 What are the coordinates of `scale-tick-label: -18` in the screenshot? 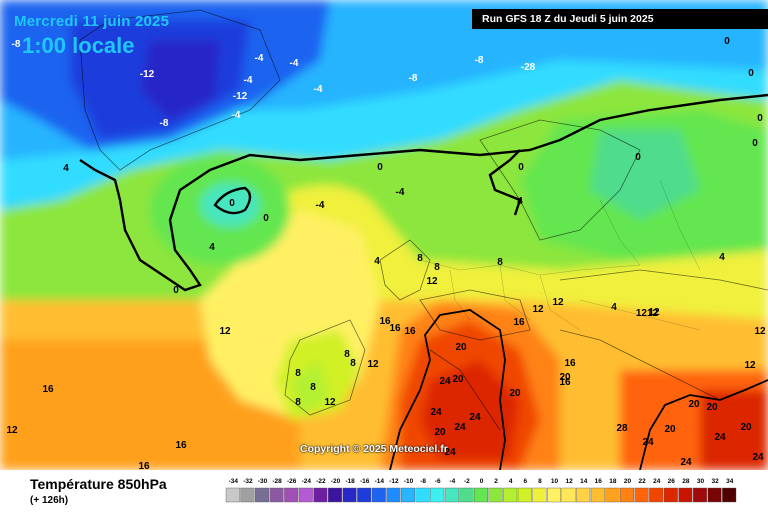 It's located at (350, 481).